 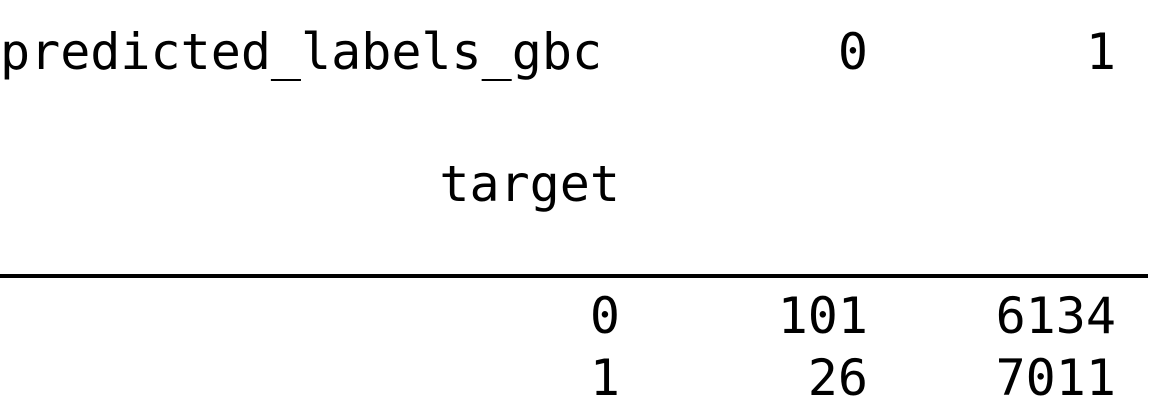 I want to click on column-header-0: 0, so click(x=852, y=52).